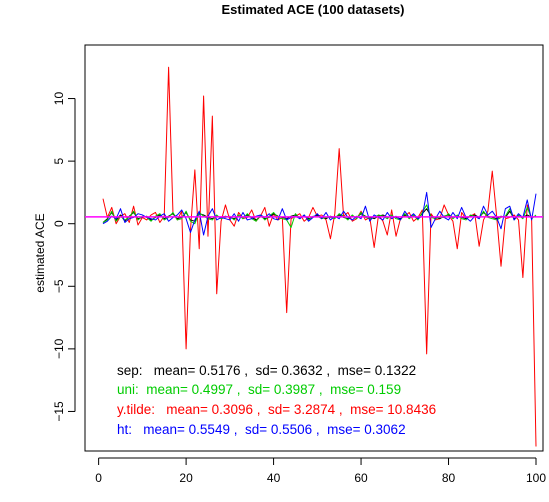  I want to click on y-tick-label: −15, so click(59, 411).